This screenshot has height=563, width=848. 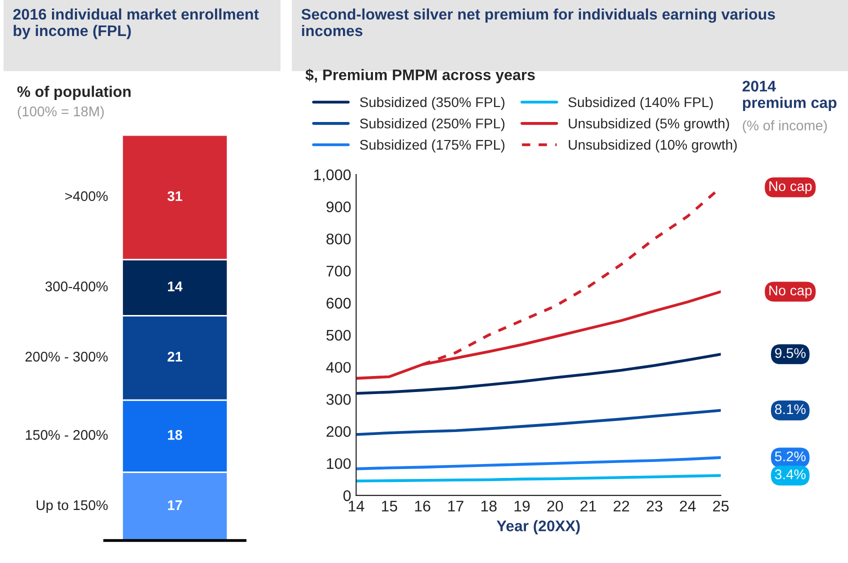 What do you see at coordinates (522, 506) in the screenshot?
I see `x-tick-label: 19` at bounding box center [522, 506].